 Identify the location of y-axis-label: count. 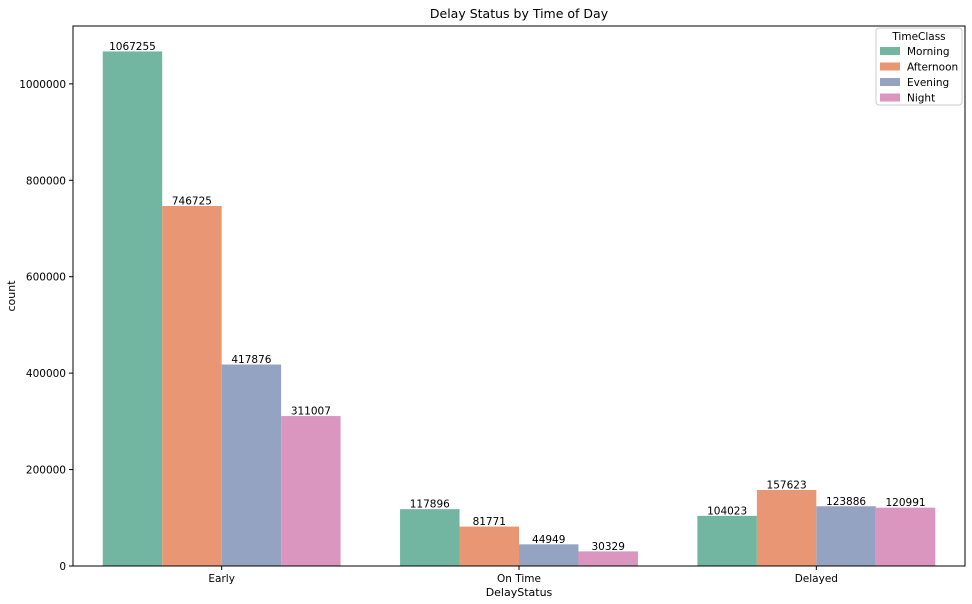
(11, 296).